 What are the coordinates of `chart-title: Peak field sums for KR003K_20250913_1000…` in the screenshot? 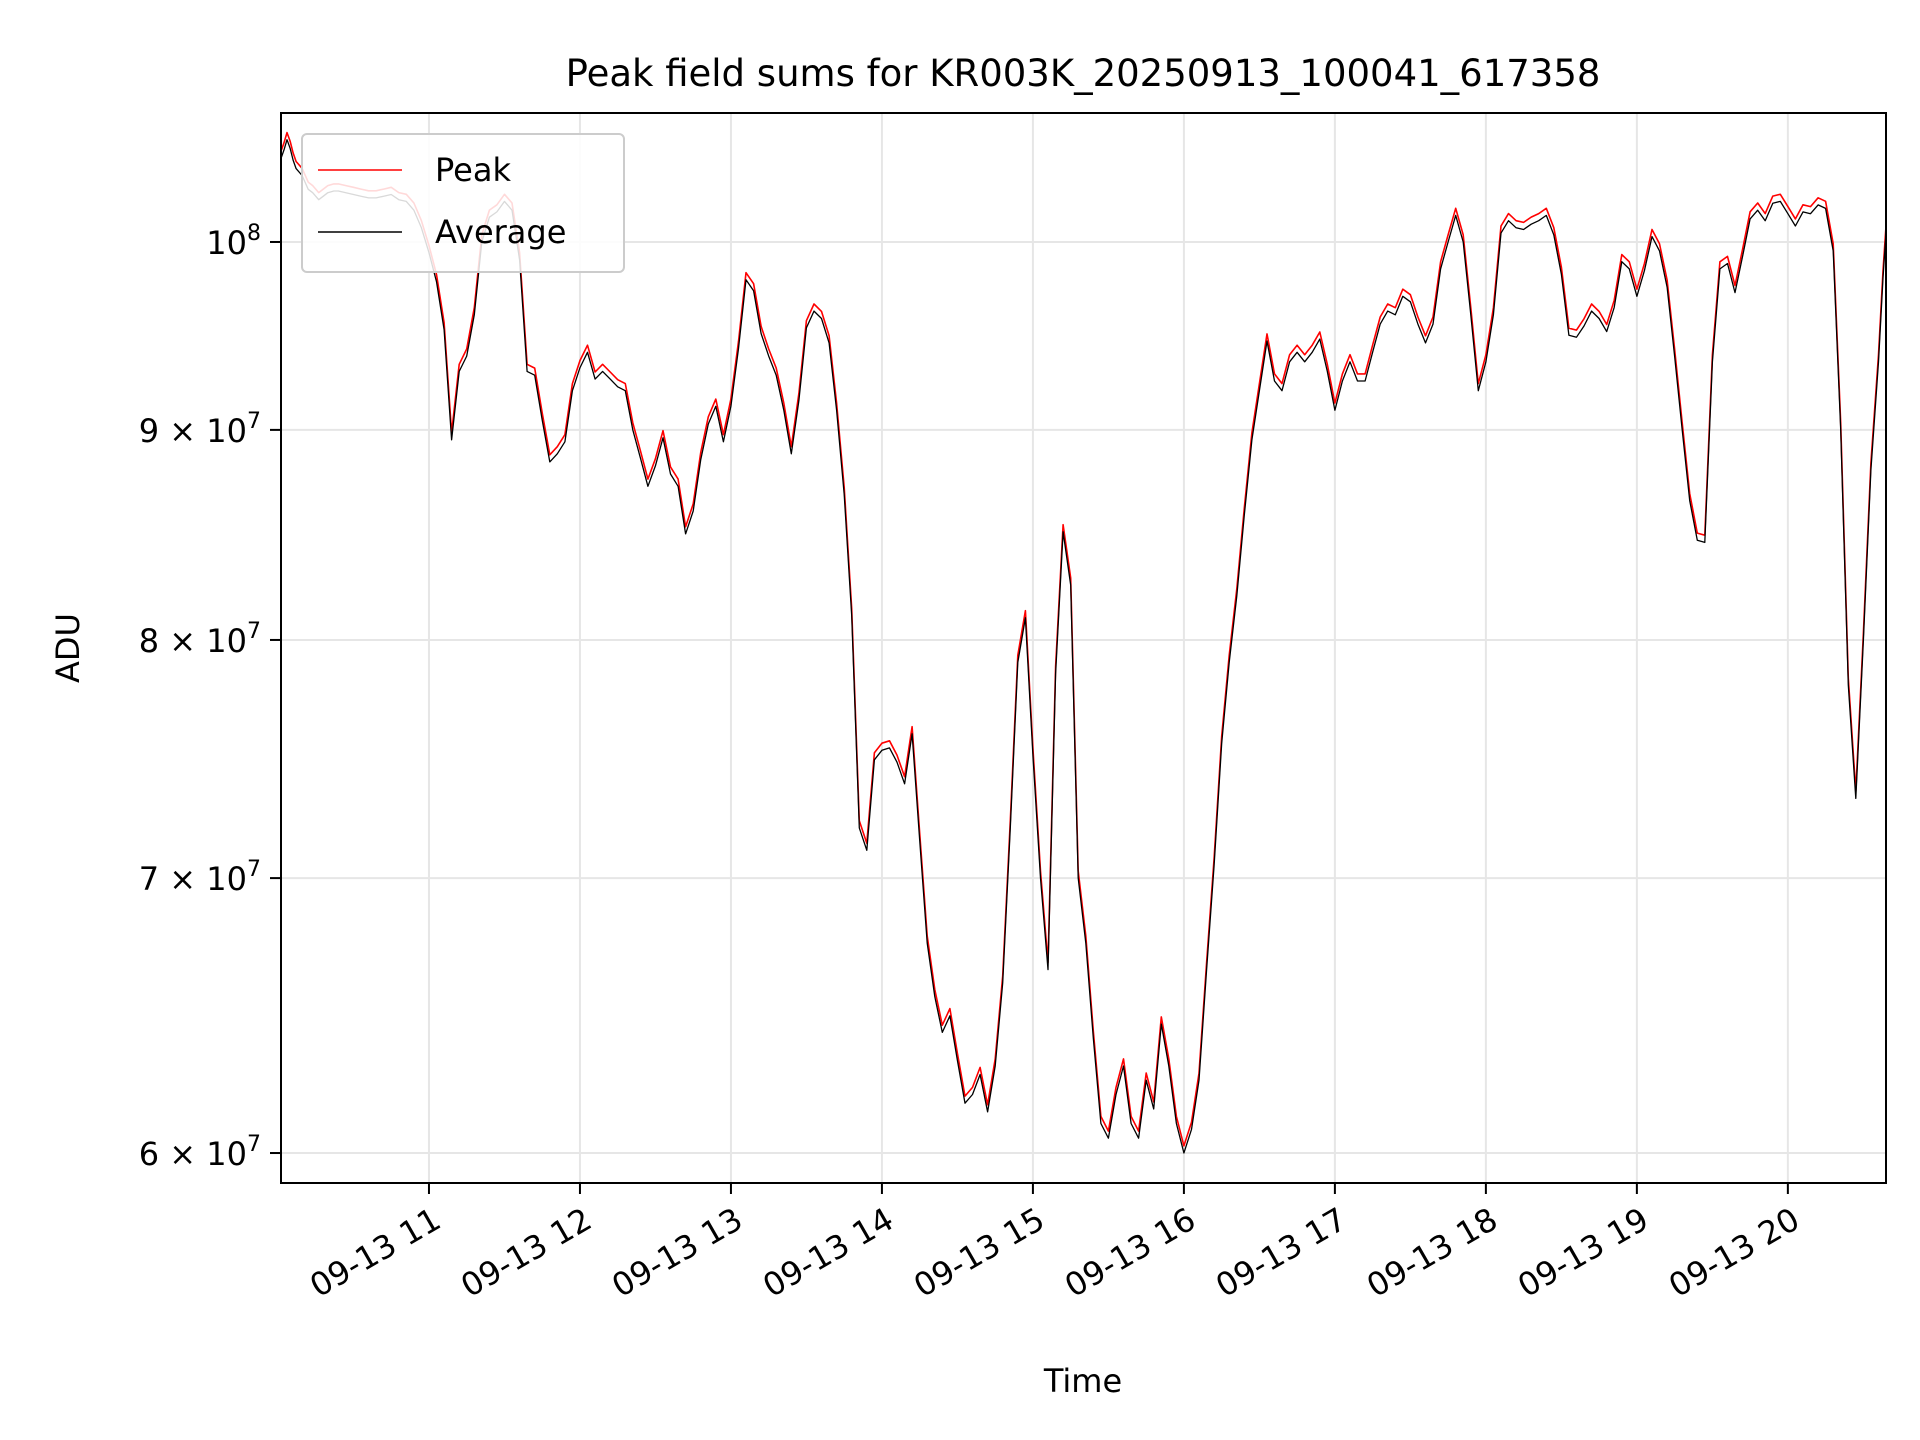 It's located at (1083, 73).